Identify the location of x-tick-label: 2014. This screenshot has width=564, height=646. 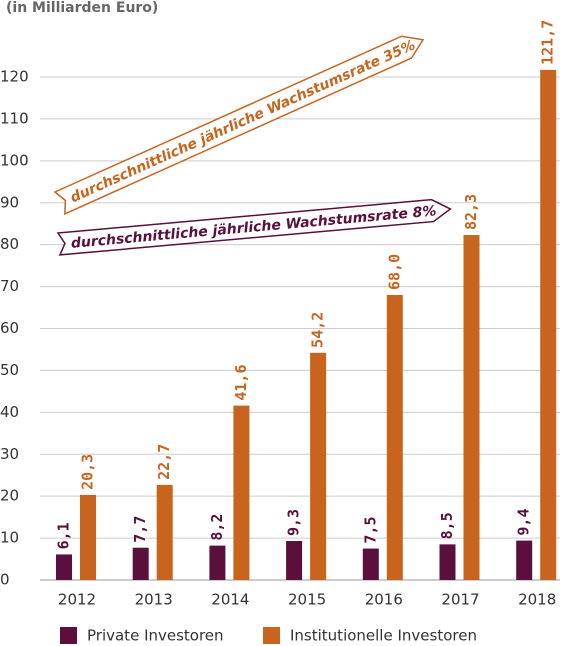
(230, 600).